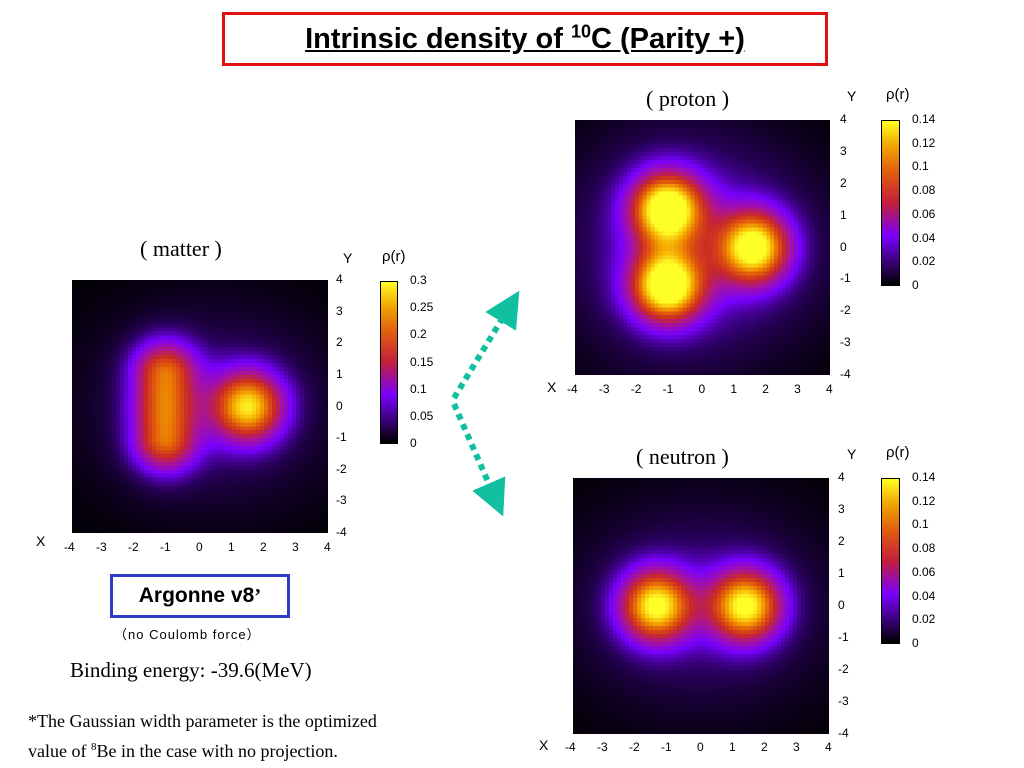  I want to click on proton-x-tick: -3, so click(604, 389).